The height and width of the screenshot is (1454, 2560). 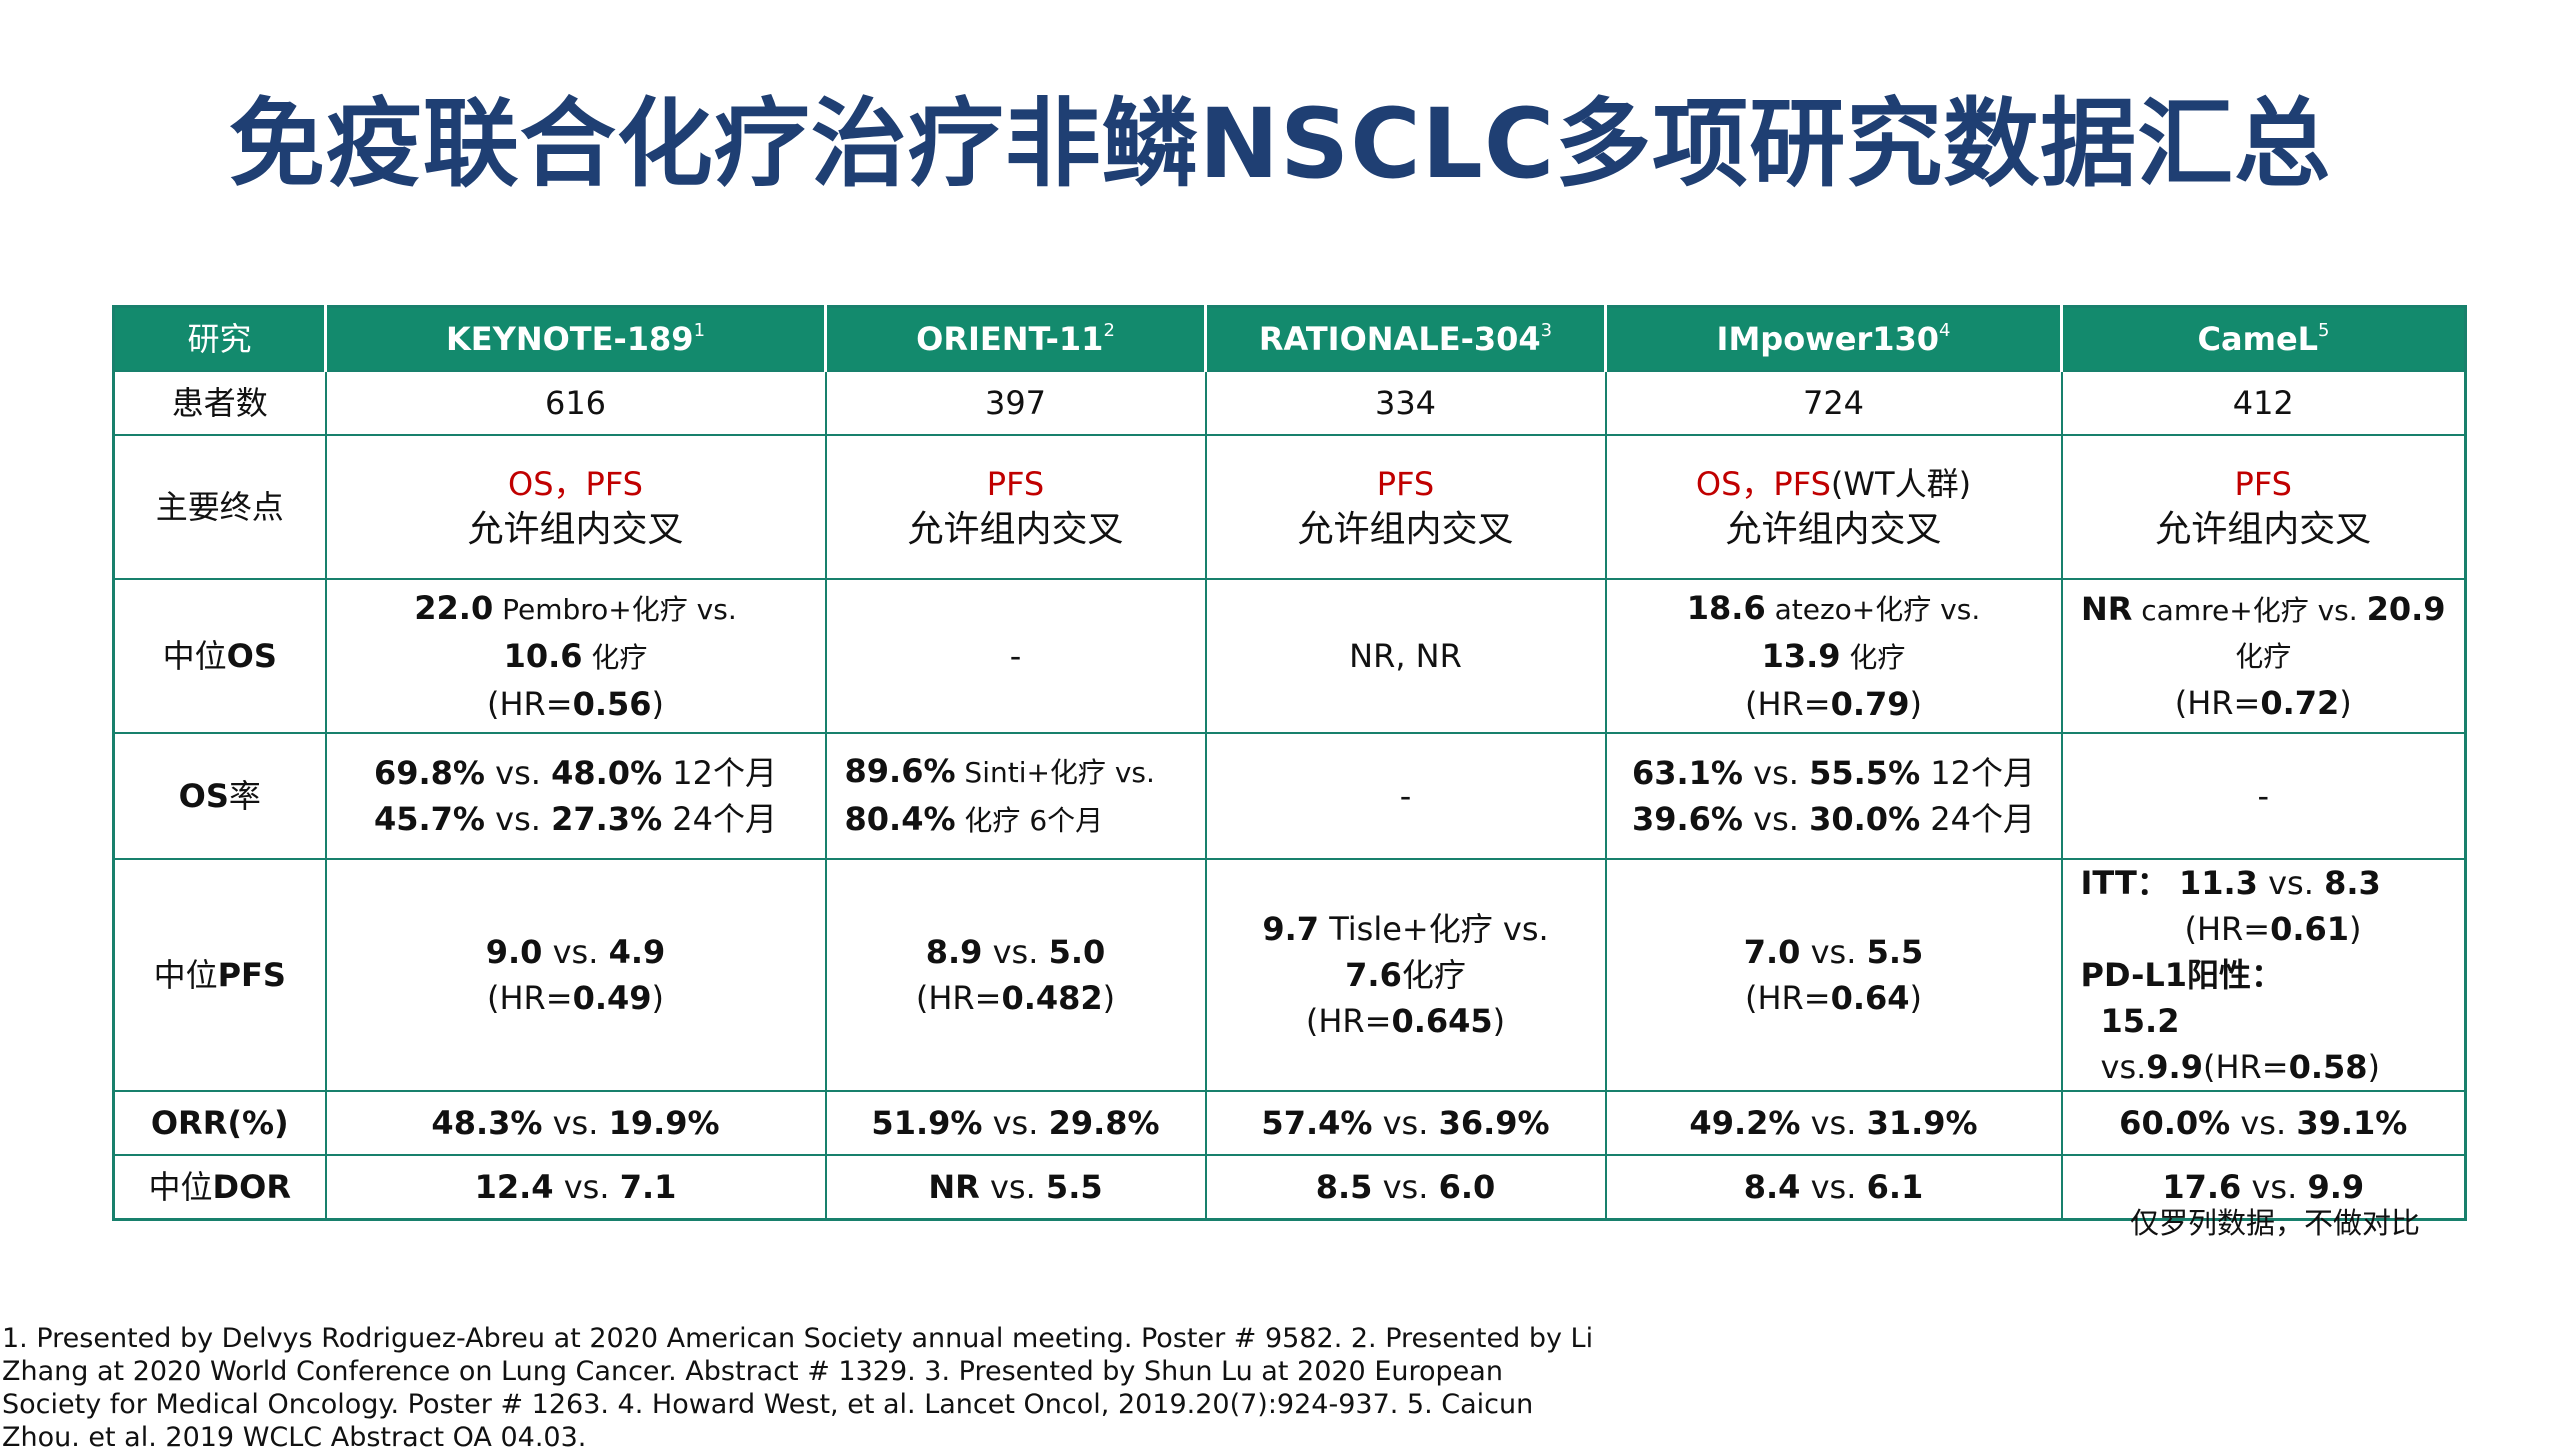 What do you see at coordinates (1833, 656) in the screenshot?
I see `cell-median-os-4: 18.6 atezo+化疗 vs. 13.9 化疗 (HR=0.79)` at bounding box center [1833, 656].